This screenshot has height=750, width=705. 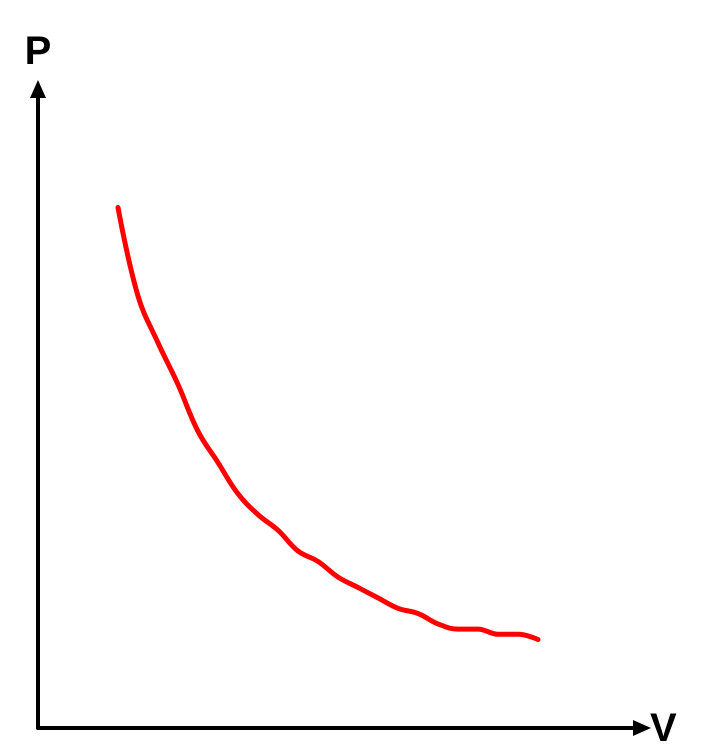 I want to click on y-axis-title: P, so click(x=38, y=51).